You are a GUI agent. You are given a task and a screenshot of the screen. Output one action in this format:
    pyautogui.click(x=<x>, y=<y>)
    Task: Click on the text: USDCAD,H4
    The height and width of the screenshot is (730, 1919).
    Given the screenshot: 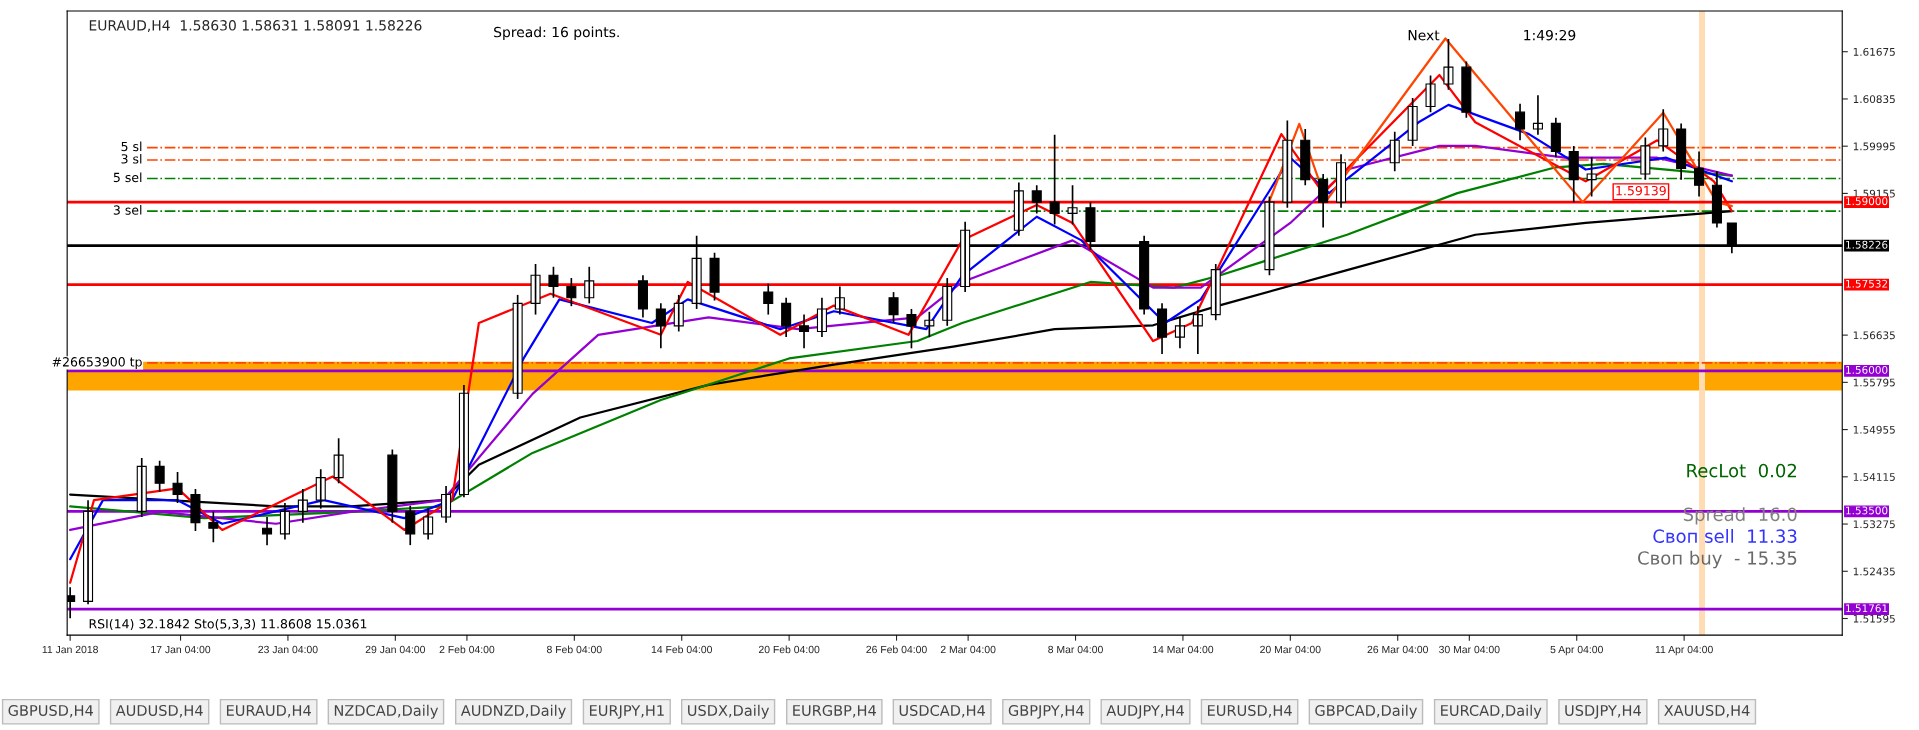 What is the action you would take?
    pyautogui.click(x=942, y=711)
    